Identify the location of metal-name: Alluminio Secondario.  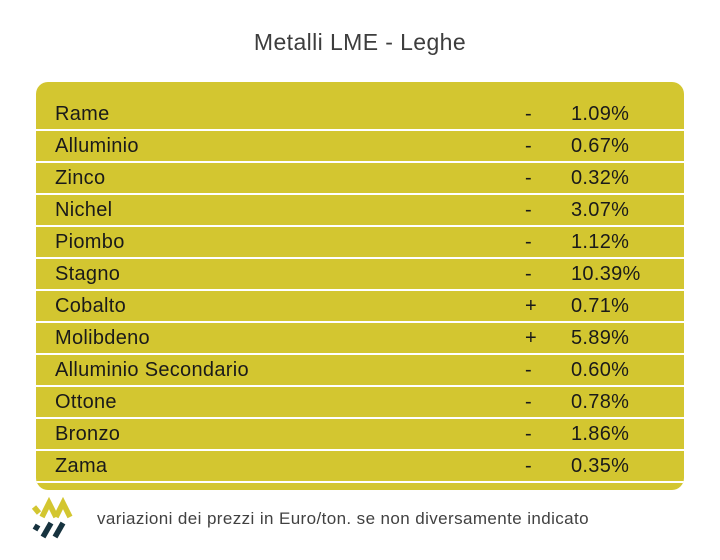
(152, 369).